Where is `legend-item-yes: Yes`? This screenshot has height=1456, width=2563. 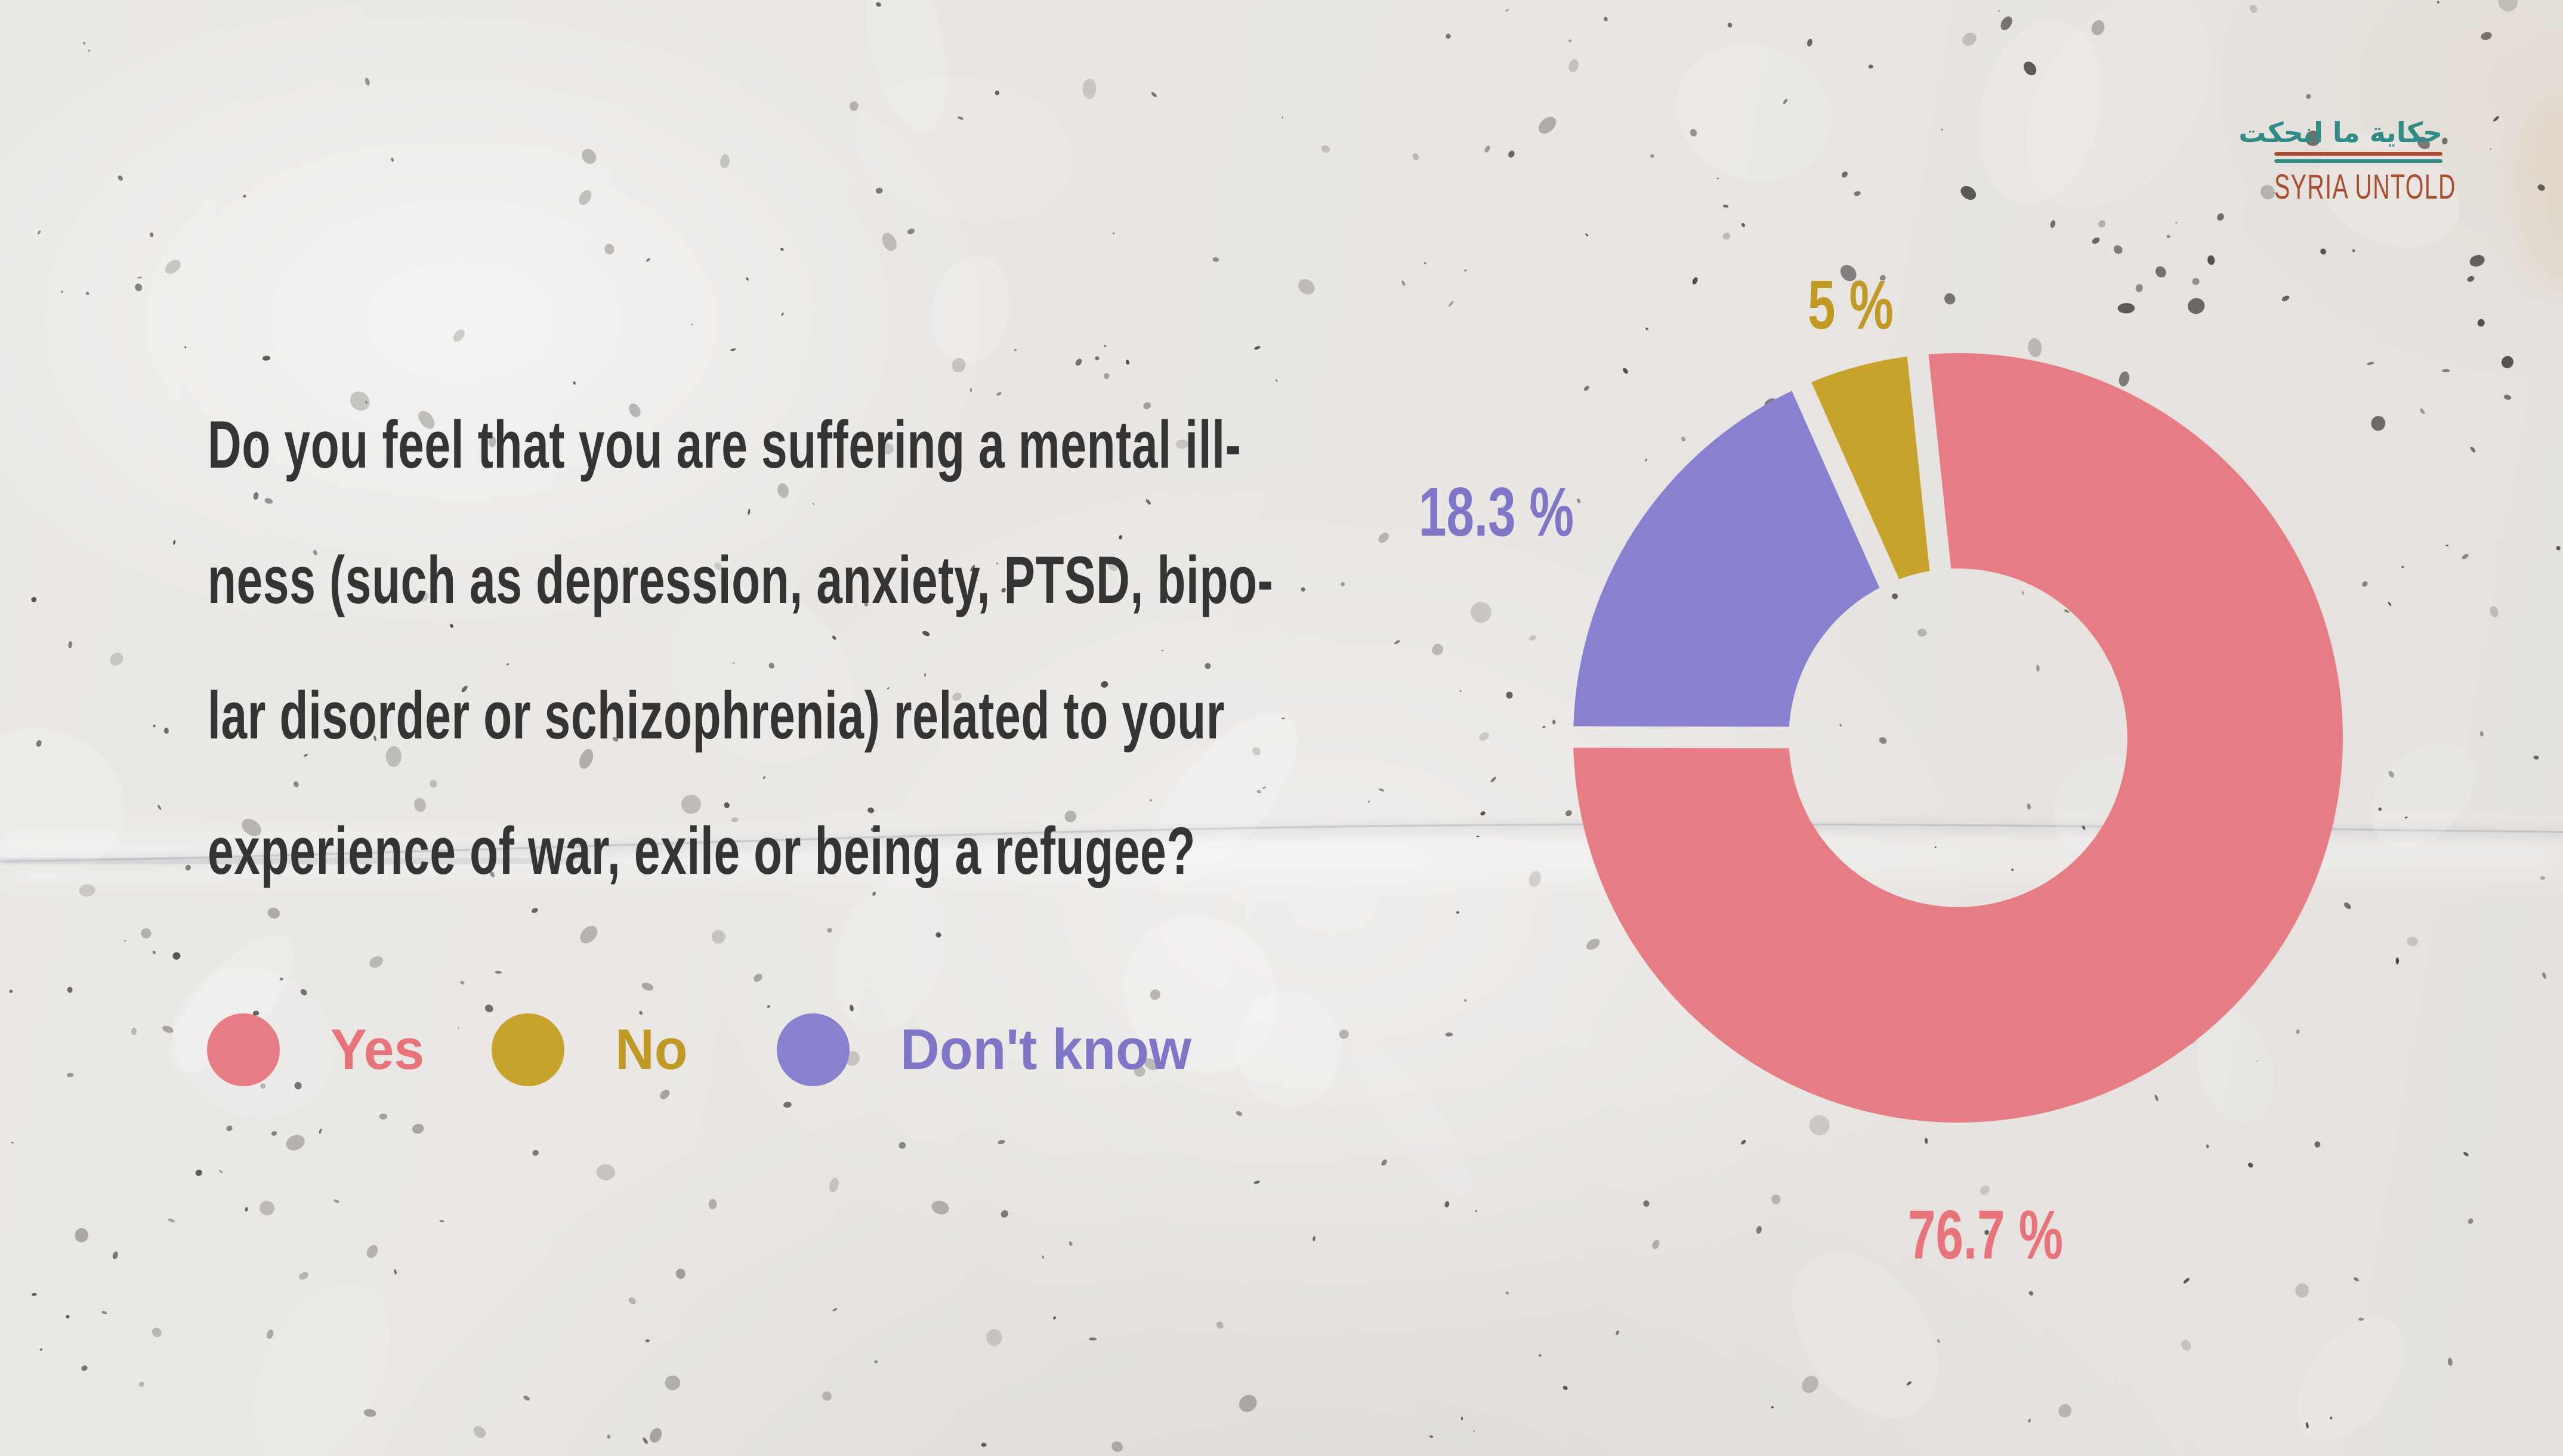 legend-item-yes: Yes is located at coordinates (318, 1049).